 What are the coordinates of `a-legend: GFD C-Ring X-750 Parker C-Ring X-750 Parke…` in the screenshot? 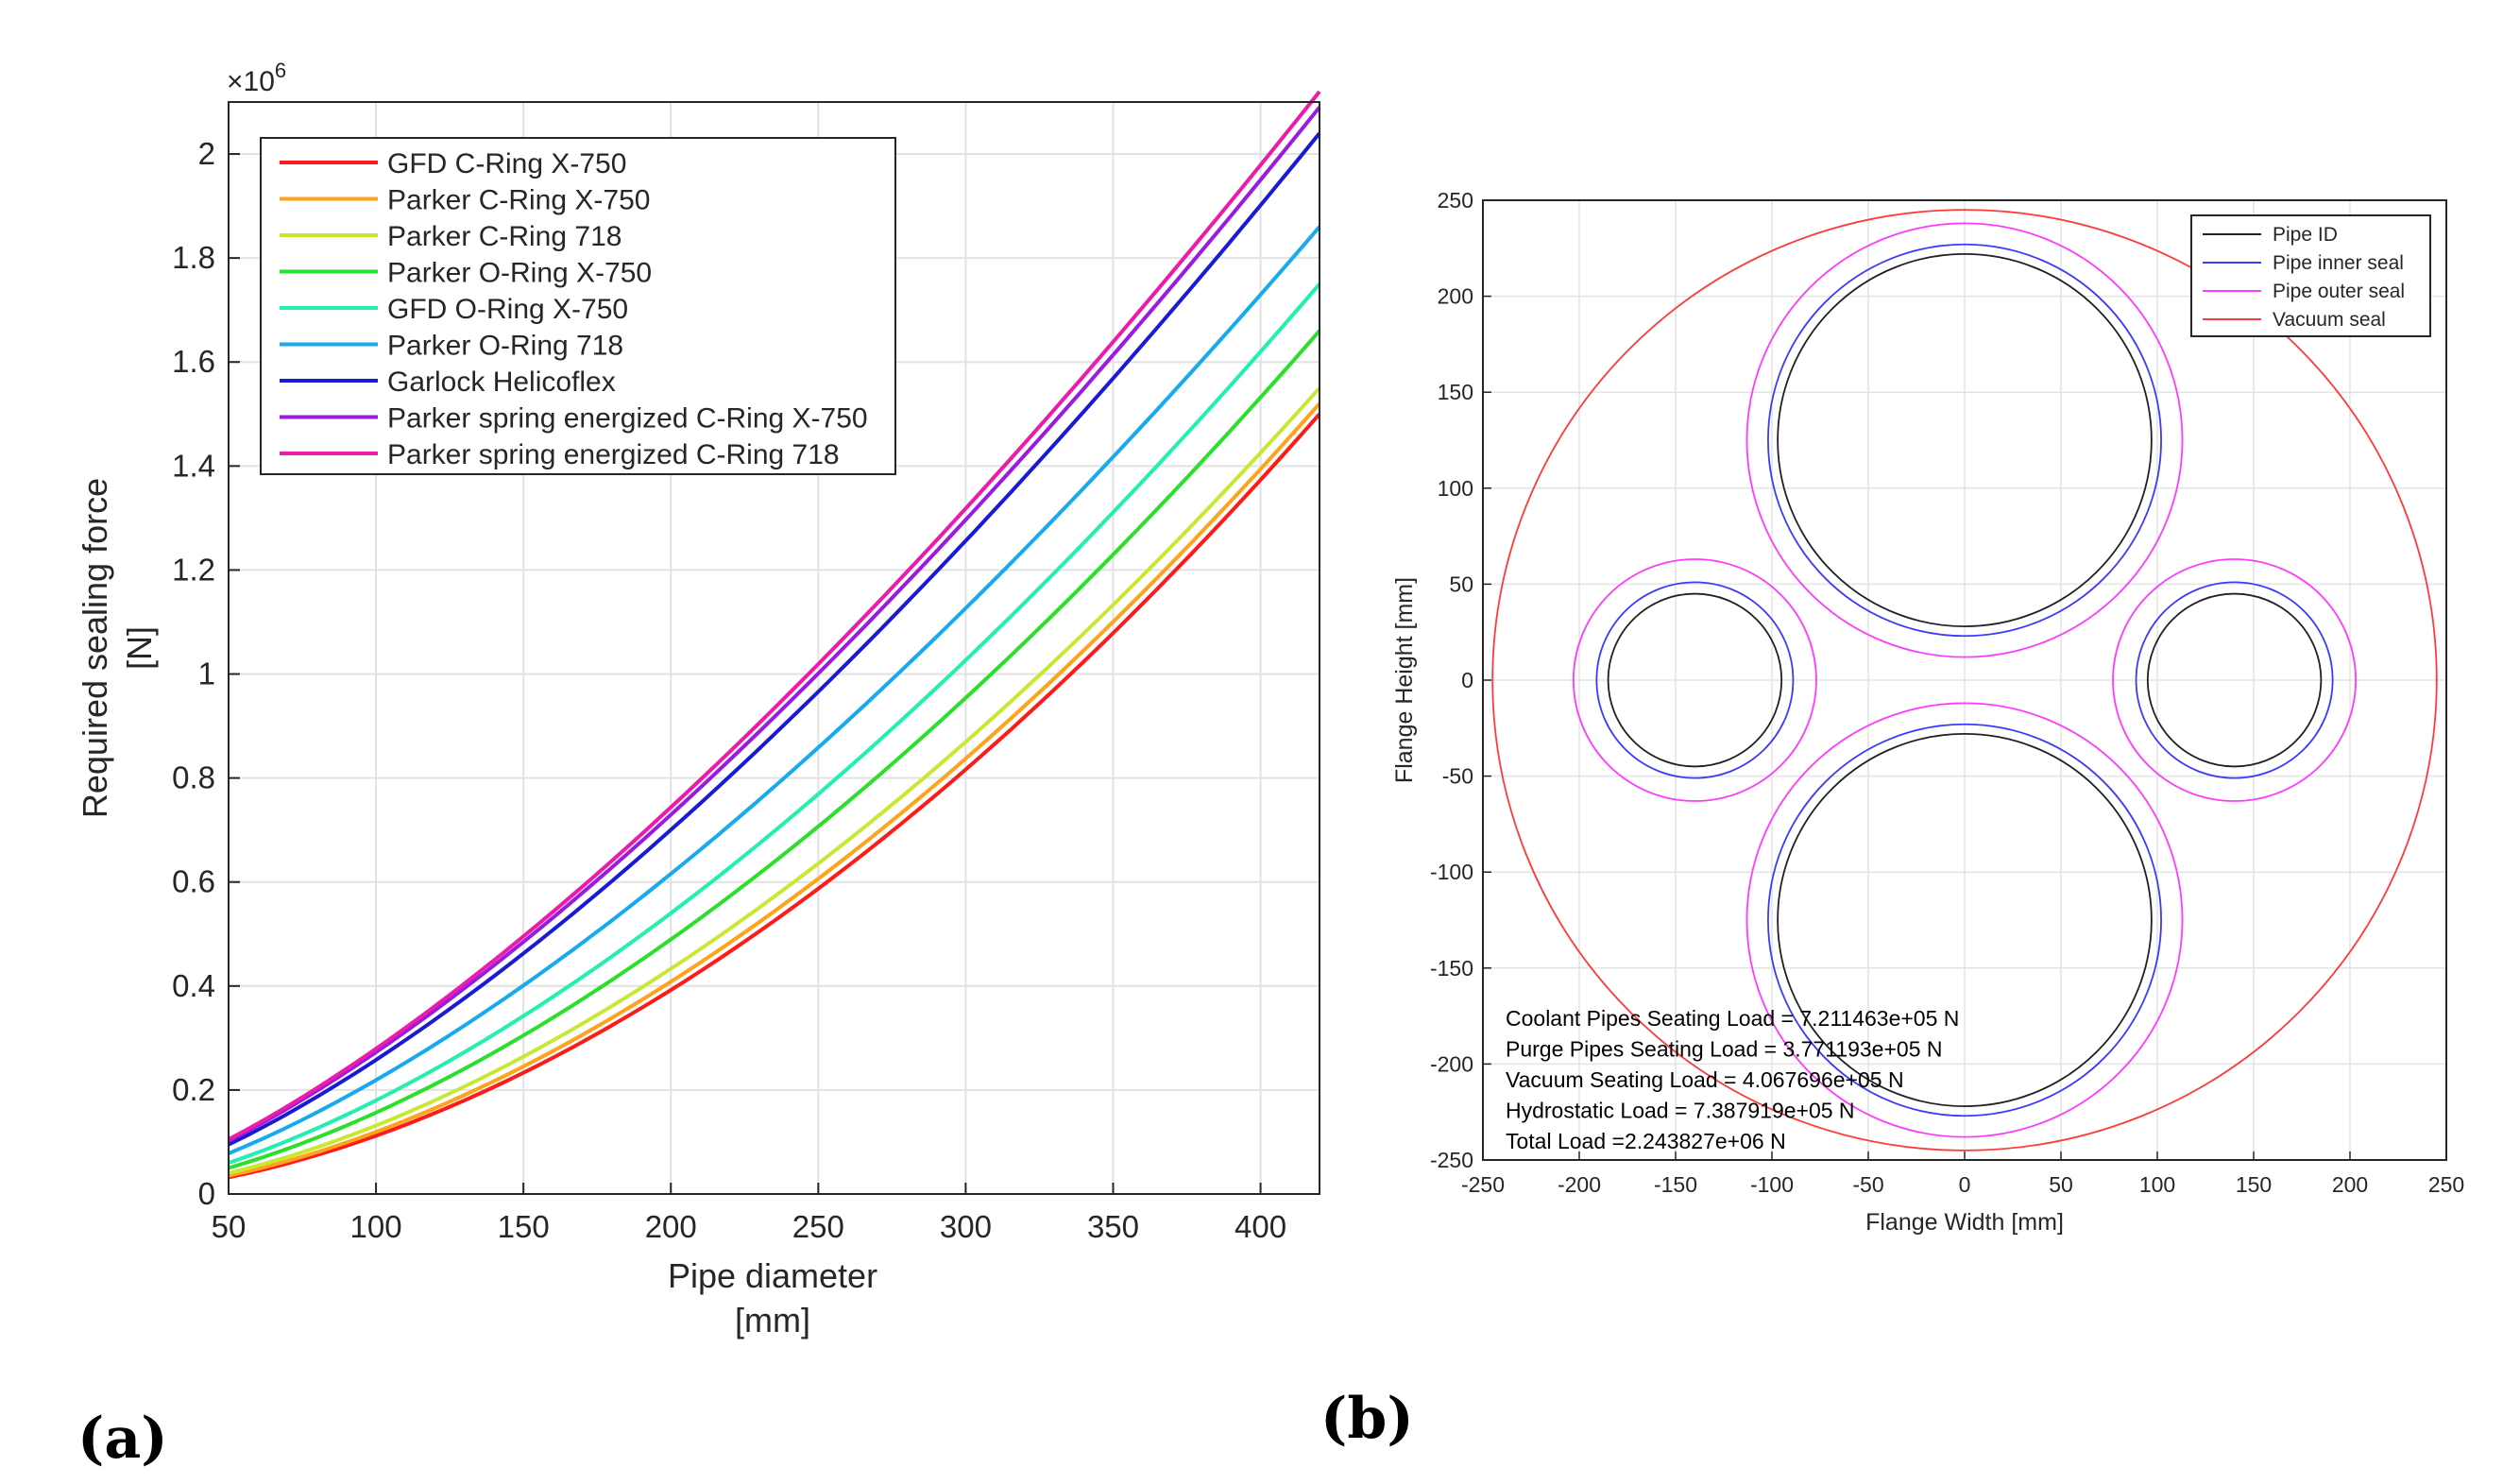 It's located at (578, 306).